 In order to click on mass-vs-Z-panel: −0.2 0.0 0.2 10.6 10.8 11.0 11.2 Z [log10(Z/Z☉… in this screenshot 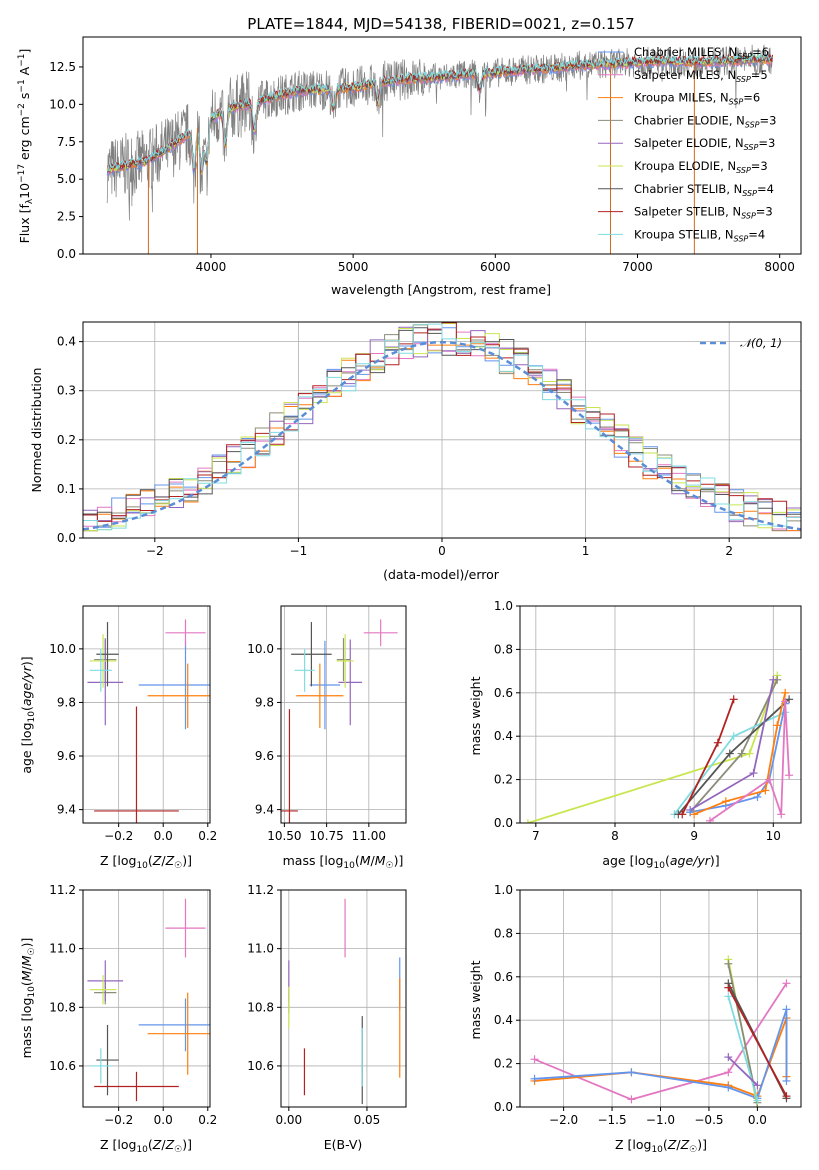, I will do `click(118, 1019)`.